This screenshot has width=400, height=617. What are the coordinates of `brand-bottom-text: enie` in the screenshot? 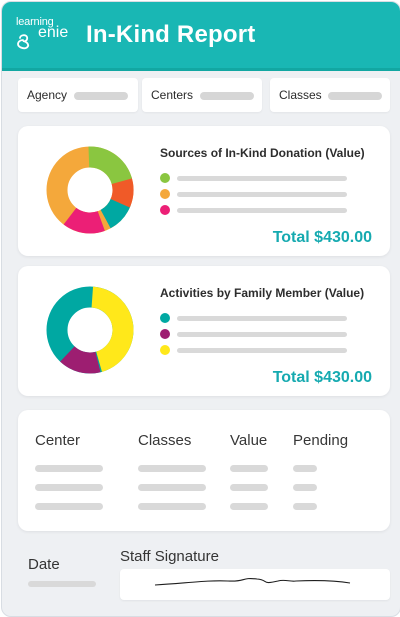 It's located at (53, 32).